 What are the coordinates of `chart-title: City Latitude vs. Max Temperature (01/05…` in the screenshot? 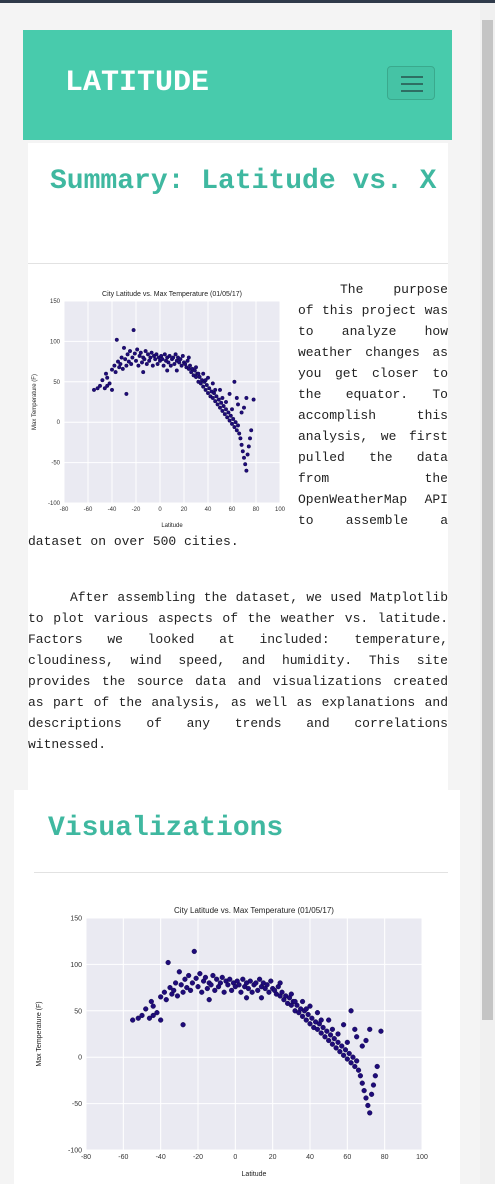 It's located at (254, 910).